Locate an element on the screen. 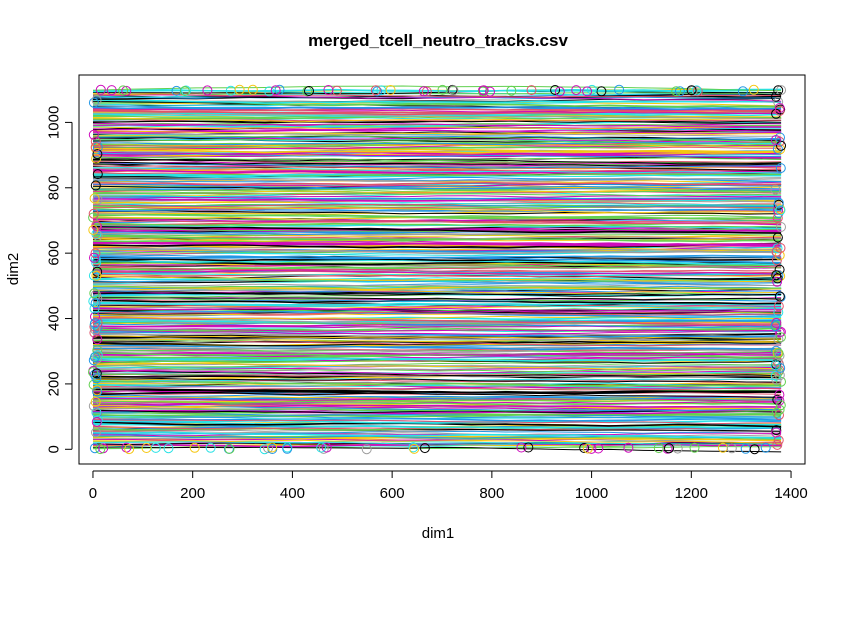 The width and height of the screenshot is (841, 618). y-axis: 0 200 400 600 800 1000 is located at coordinates (59, 279).